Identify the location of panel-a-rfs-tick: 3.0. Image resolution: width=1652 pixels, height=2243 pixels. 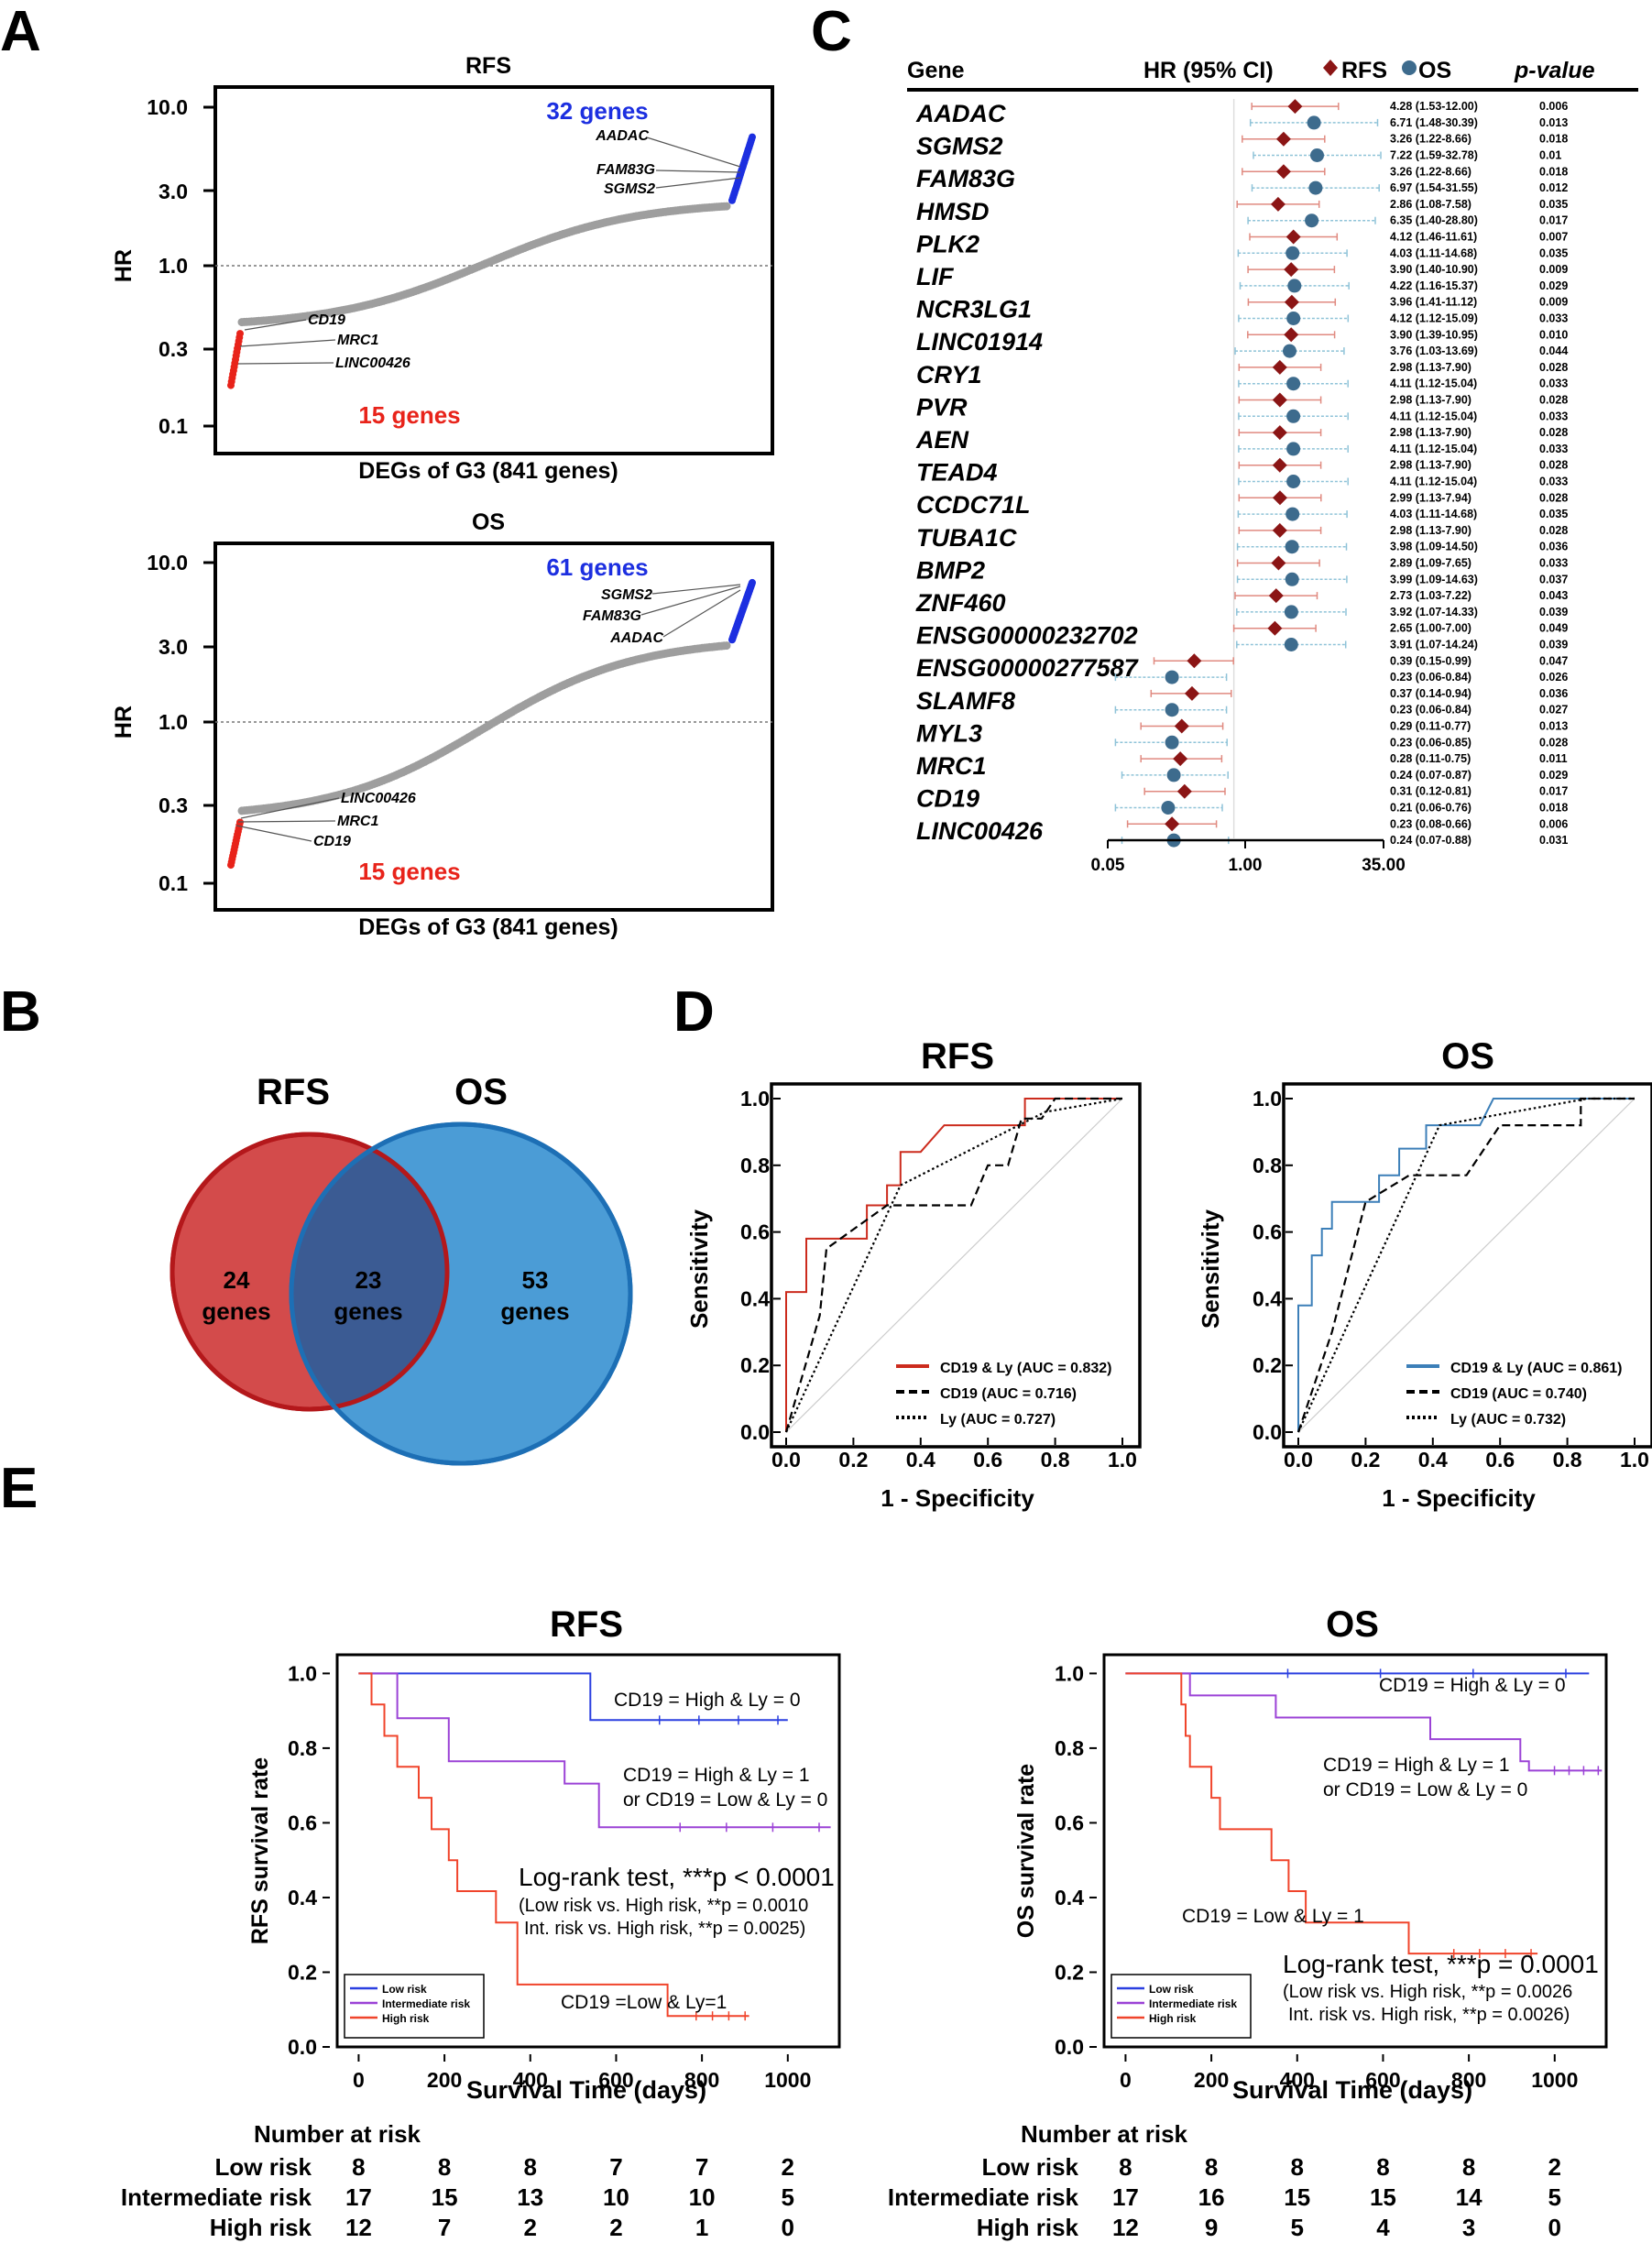
(173, 191).